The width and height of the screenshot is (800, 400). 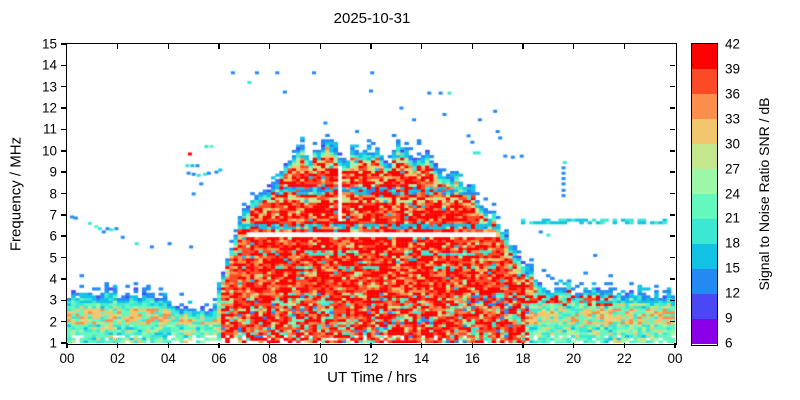 What do you see at coordinates (16, 194) in the screenshot?
I see `y-axis-label: Frequency / MHz` at bounding box center [16, 194].